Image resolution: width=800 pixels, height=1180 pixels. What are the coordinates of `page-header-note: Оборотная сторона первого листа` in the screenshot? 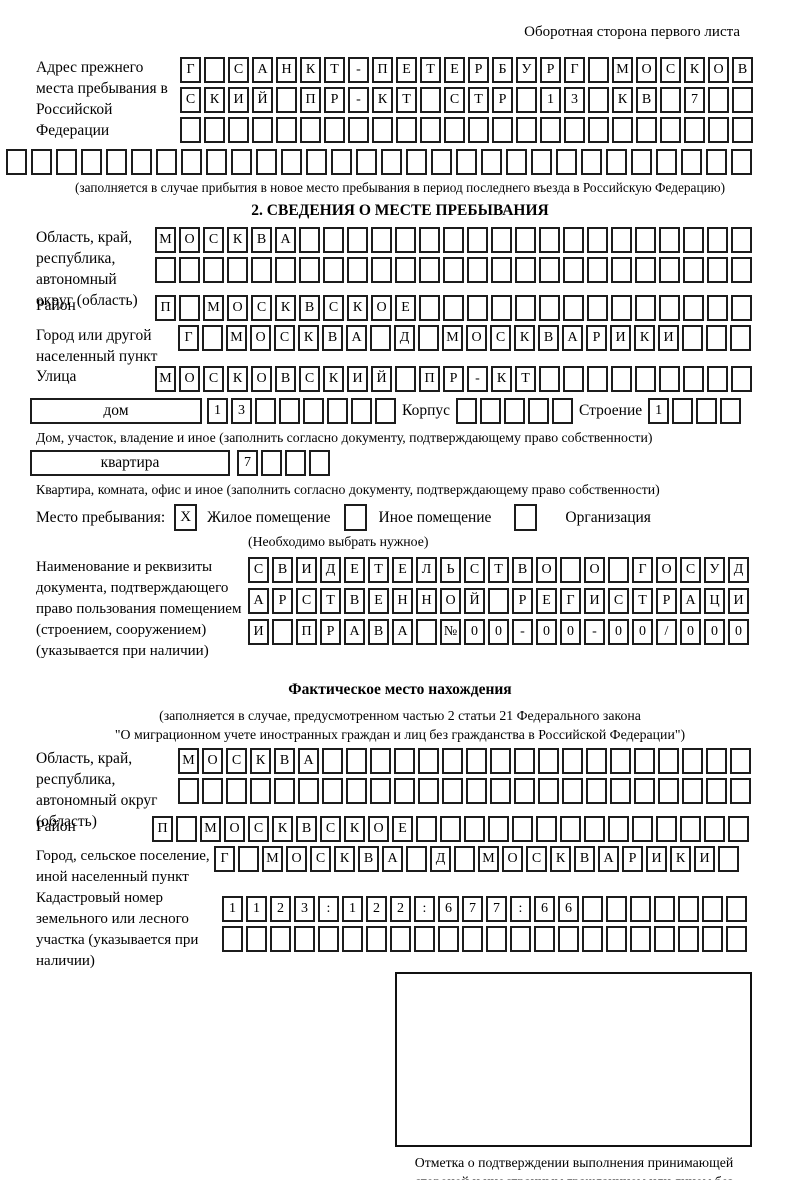 It's located at (632, 32).